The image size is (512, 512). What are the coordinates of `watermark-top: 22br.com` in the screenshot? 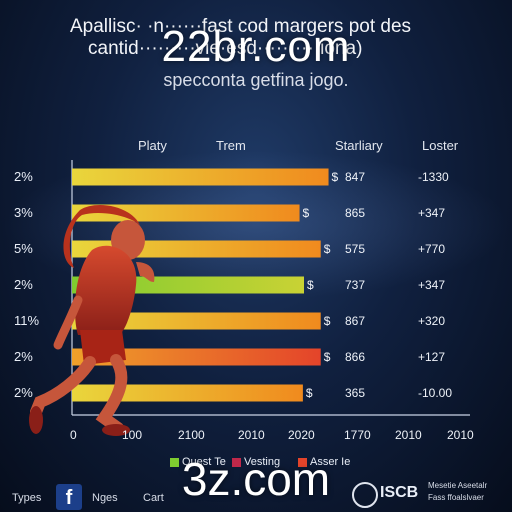 It's located at (256, 46).